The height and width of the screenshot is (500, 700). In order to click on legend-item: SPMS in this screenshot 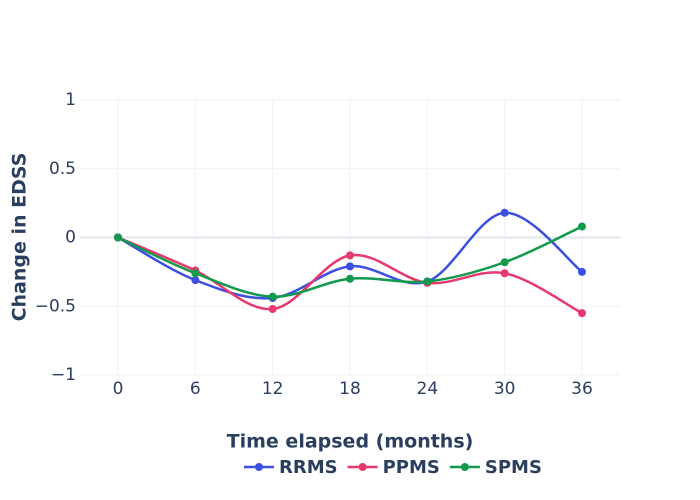, I will do `click(495, 467)`.